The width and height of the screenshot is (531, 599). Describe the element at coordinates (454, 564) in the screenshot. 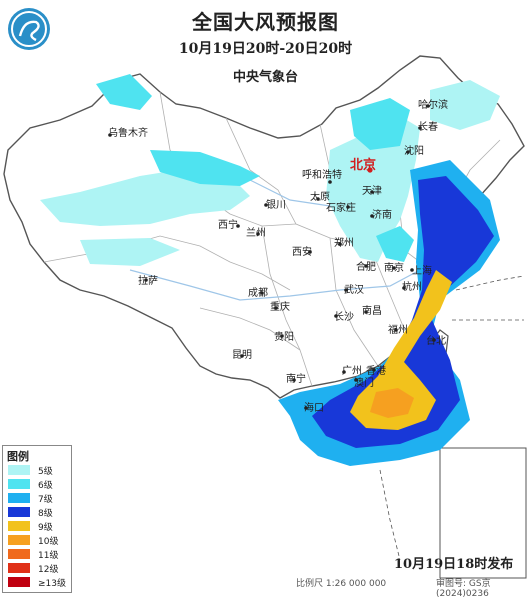

I see `issue-time: 10月19日18时发布` at that location.